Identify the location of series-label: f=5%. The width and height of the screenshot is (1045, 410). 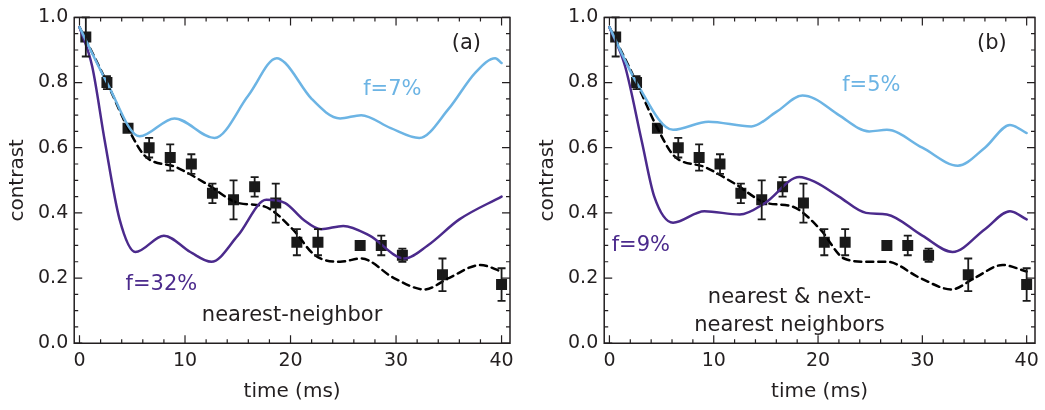
(871, 84).